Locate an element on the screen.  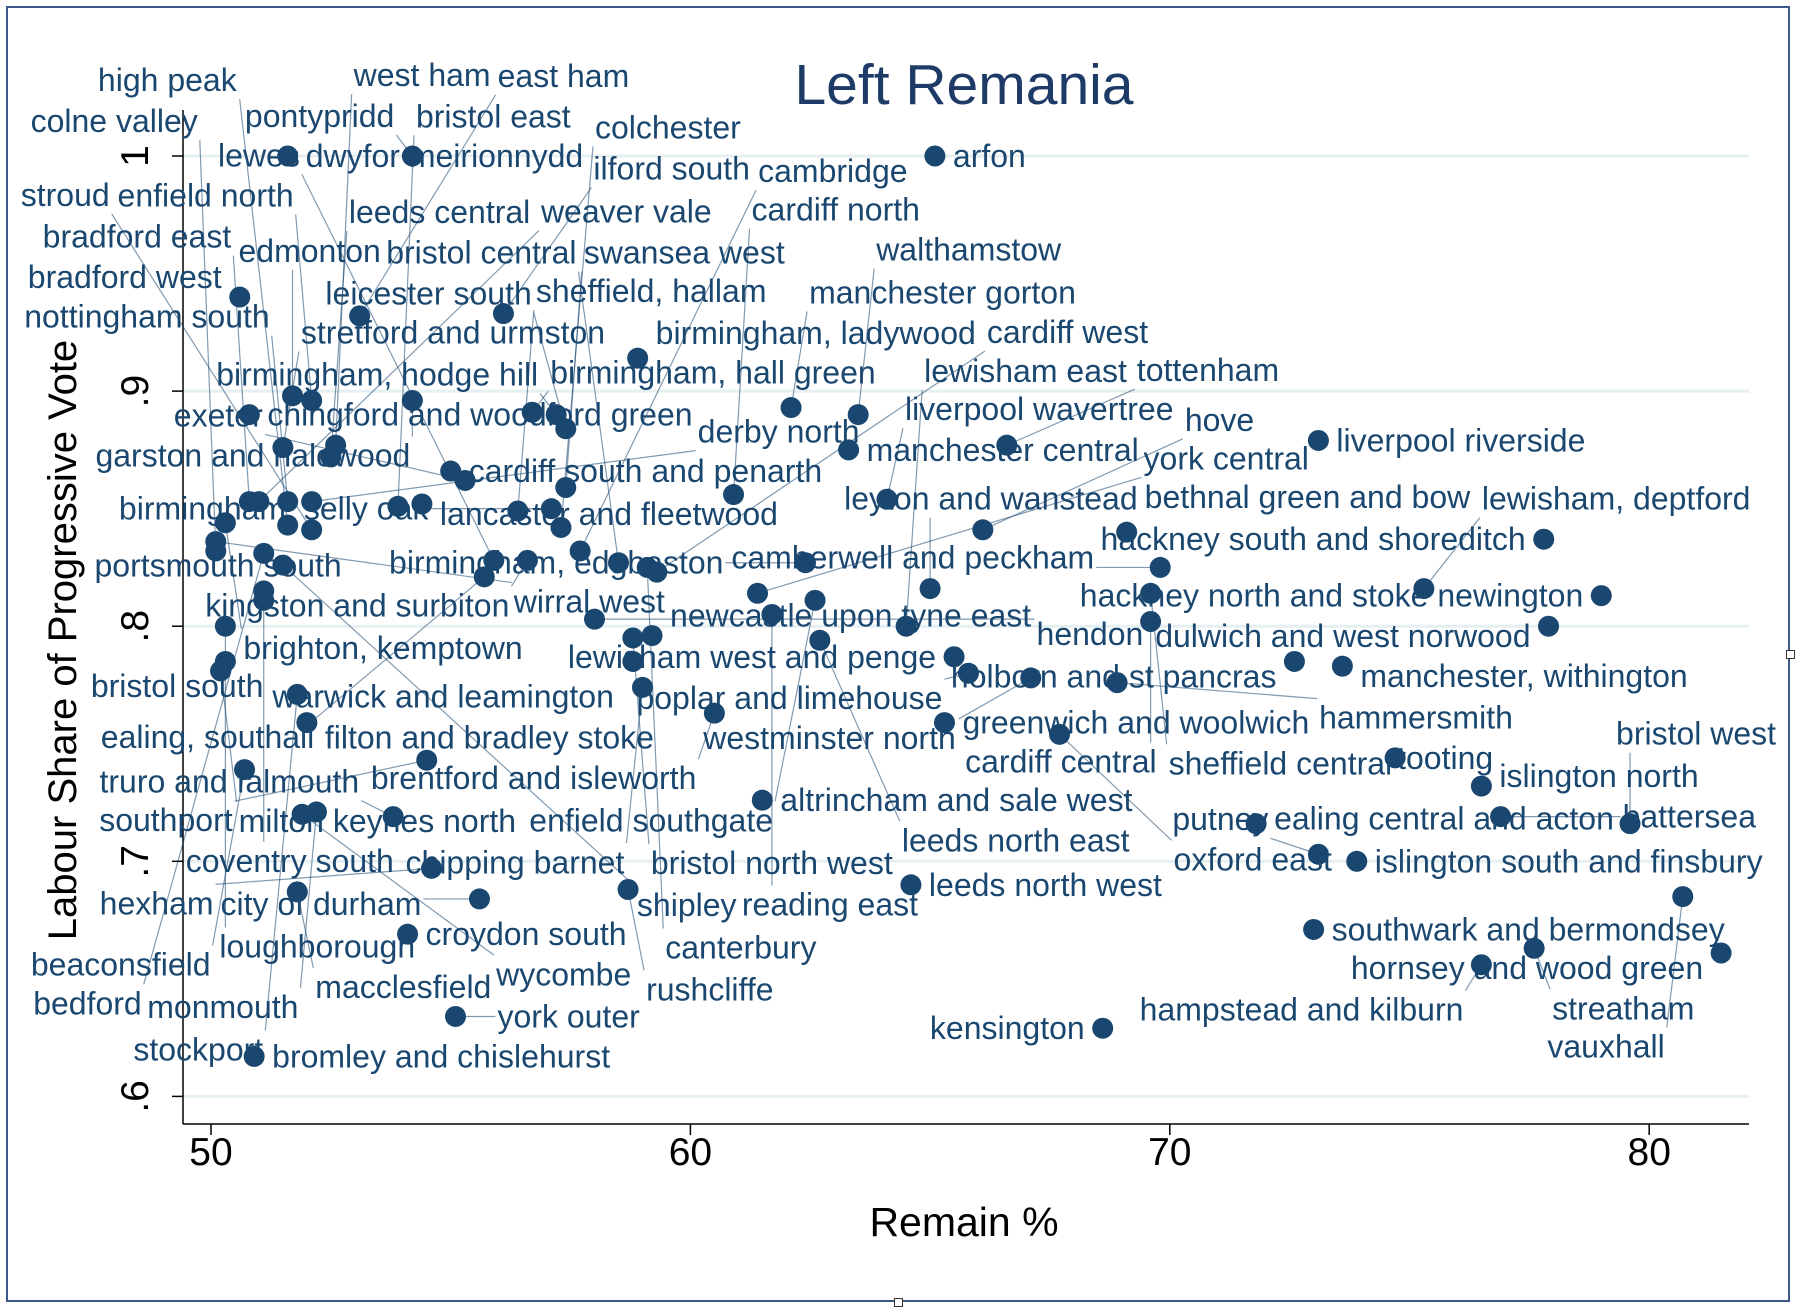
point-label: leeds north west is located at coordinates (1045, 885).